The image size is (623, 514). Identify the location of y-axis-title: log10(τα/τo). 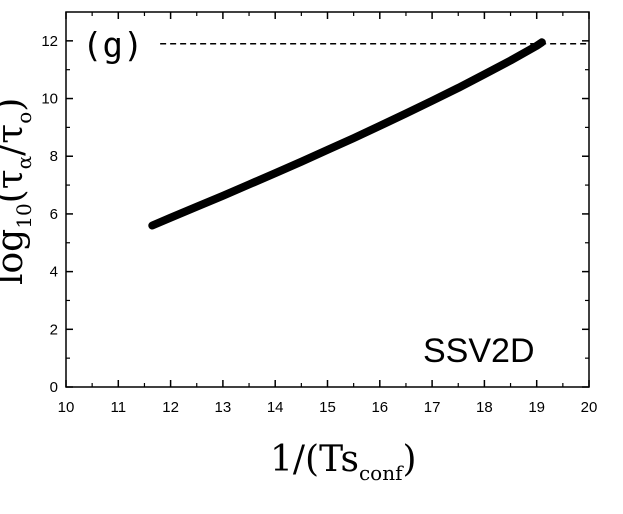
(18, 191).